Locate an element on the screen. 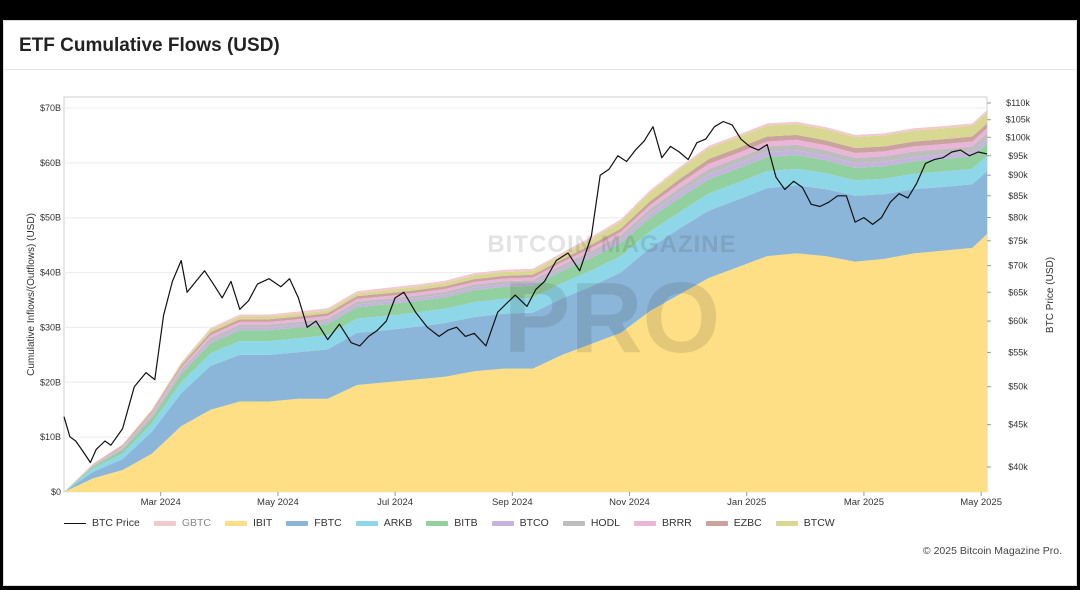 The height and width of the screenshot is (590, 1080). legend-item-btcw: BTCW is located at coordinates (805, 523).